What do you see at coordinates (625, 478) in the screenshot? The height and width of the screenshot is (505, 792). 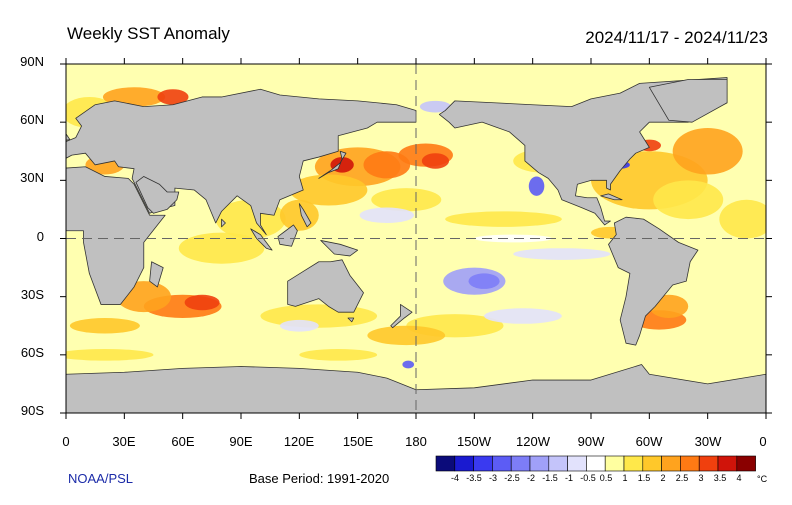 I see `colorbar-label: 1` at bounding box center [625, 478].